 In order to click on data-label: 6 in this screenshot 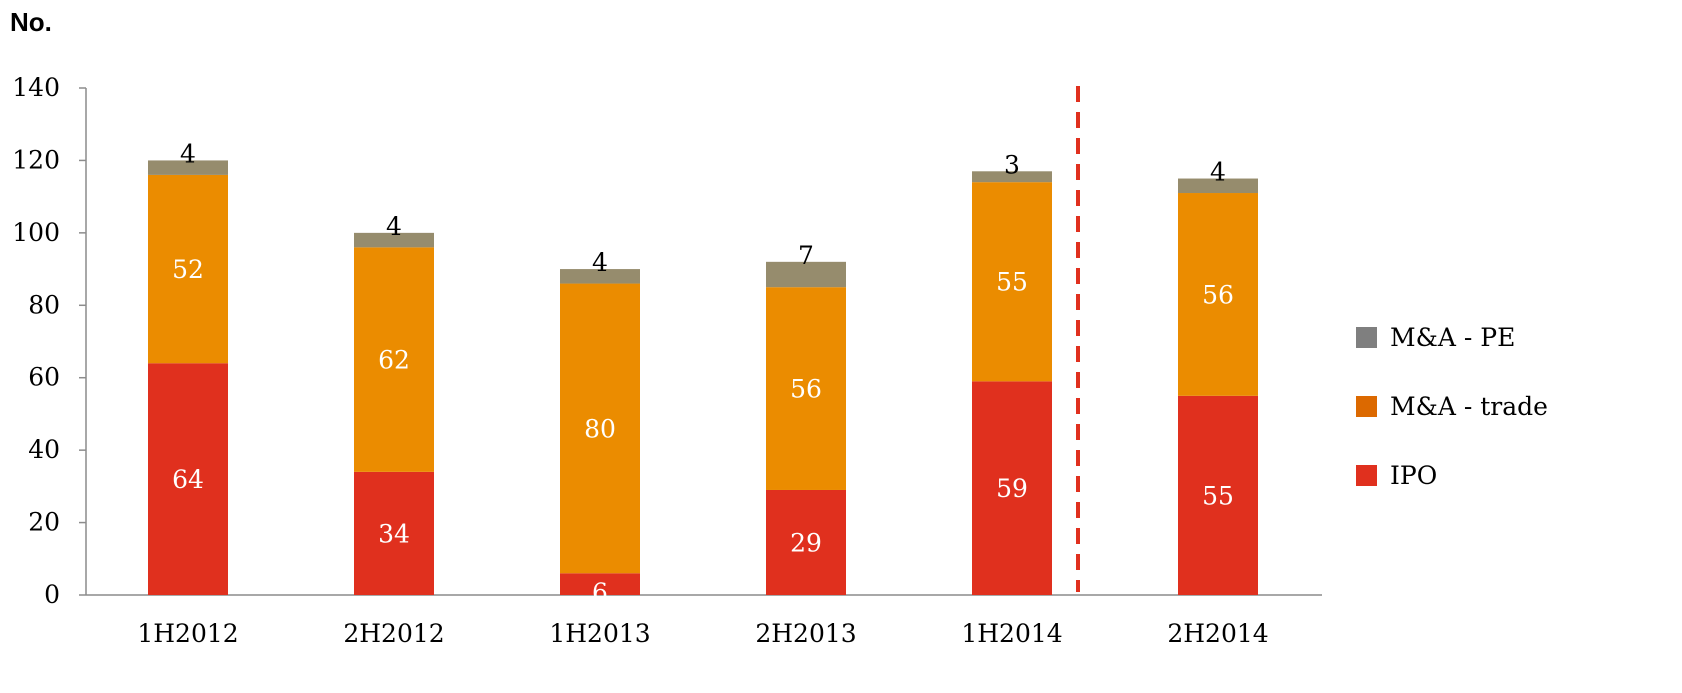, I will do `click(600, 592)`.